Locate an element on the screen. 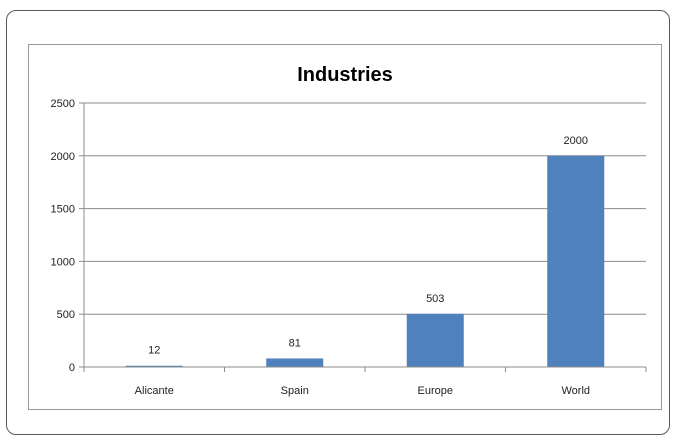 Image resolution: width=678 pixels, height=441 pixels. bar-europe is located at coordinates (435, 340).